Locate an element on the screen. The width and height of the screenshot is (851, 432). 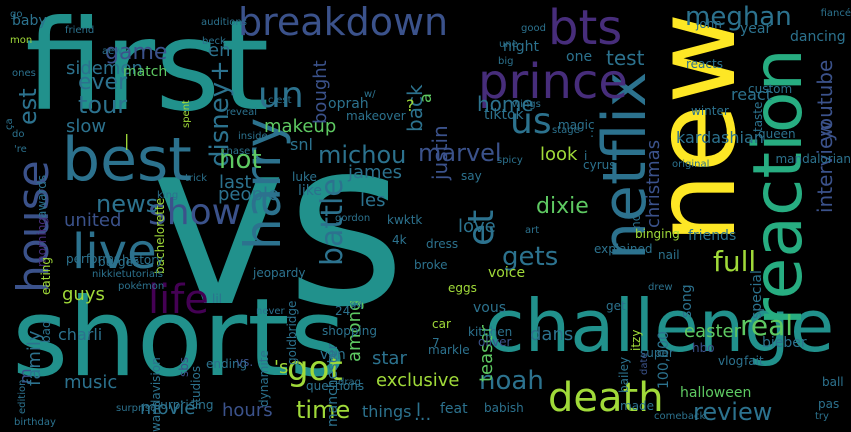
word-165: reveal is located at coordinates (242, 112).